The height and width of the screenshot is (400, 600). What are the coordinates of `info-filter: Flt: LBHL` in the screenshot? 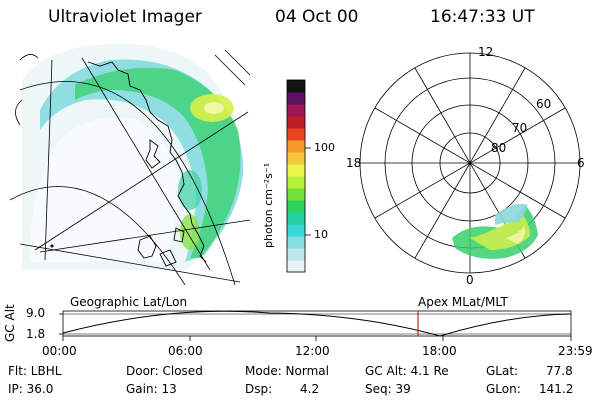 It's located at (35, 371).